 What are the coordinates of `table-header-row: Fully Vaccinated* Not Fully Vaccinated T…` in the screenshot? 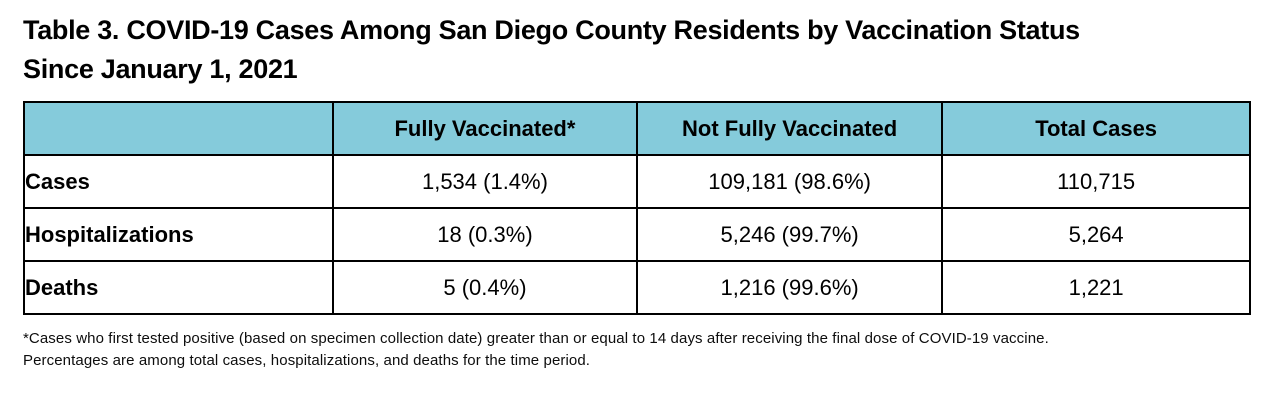 It's located at (637, 128).